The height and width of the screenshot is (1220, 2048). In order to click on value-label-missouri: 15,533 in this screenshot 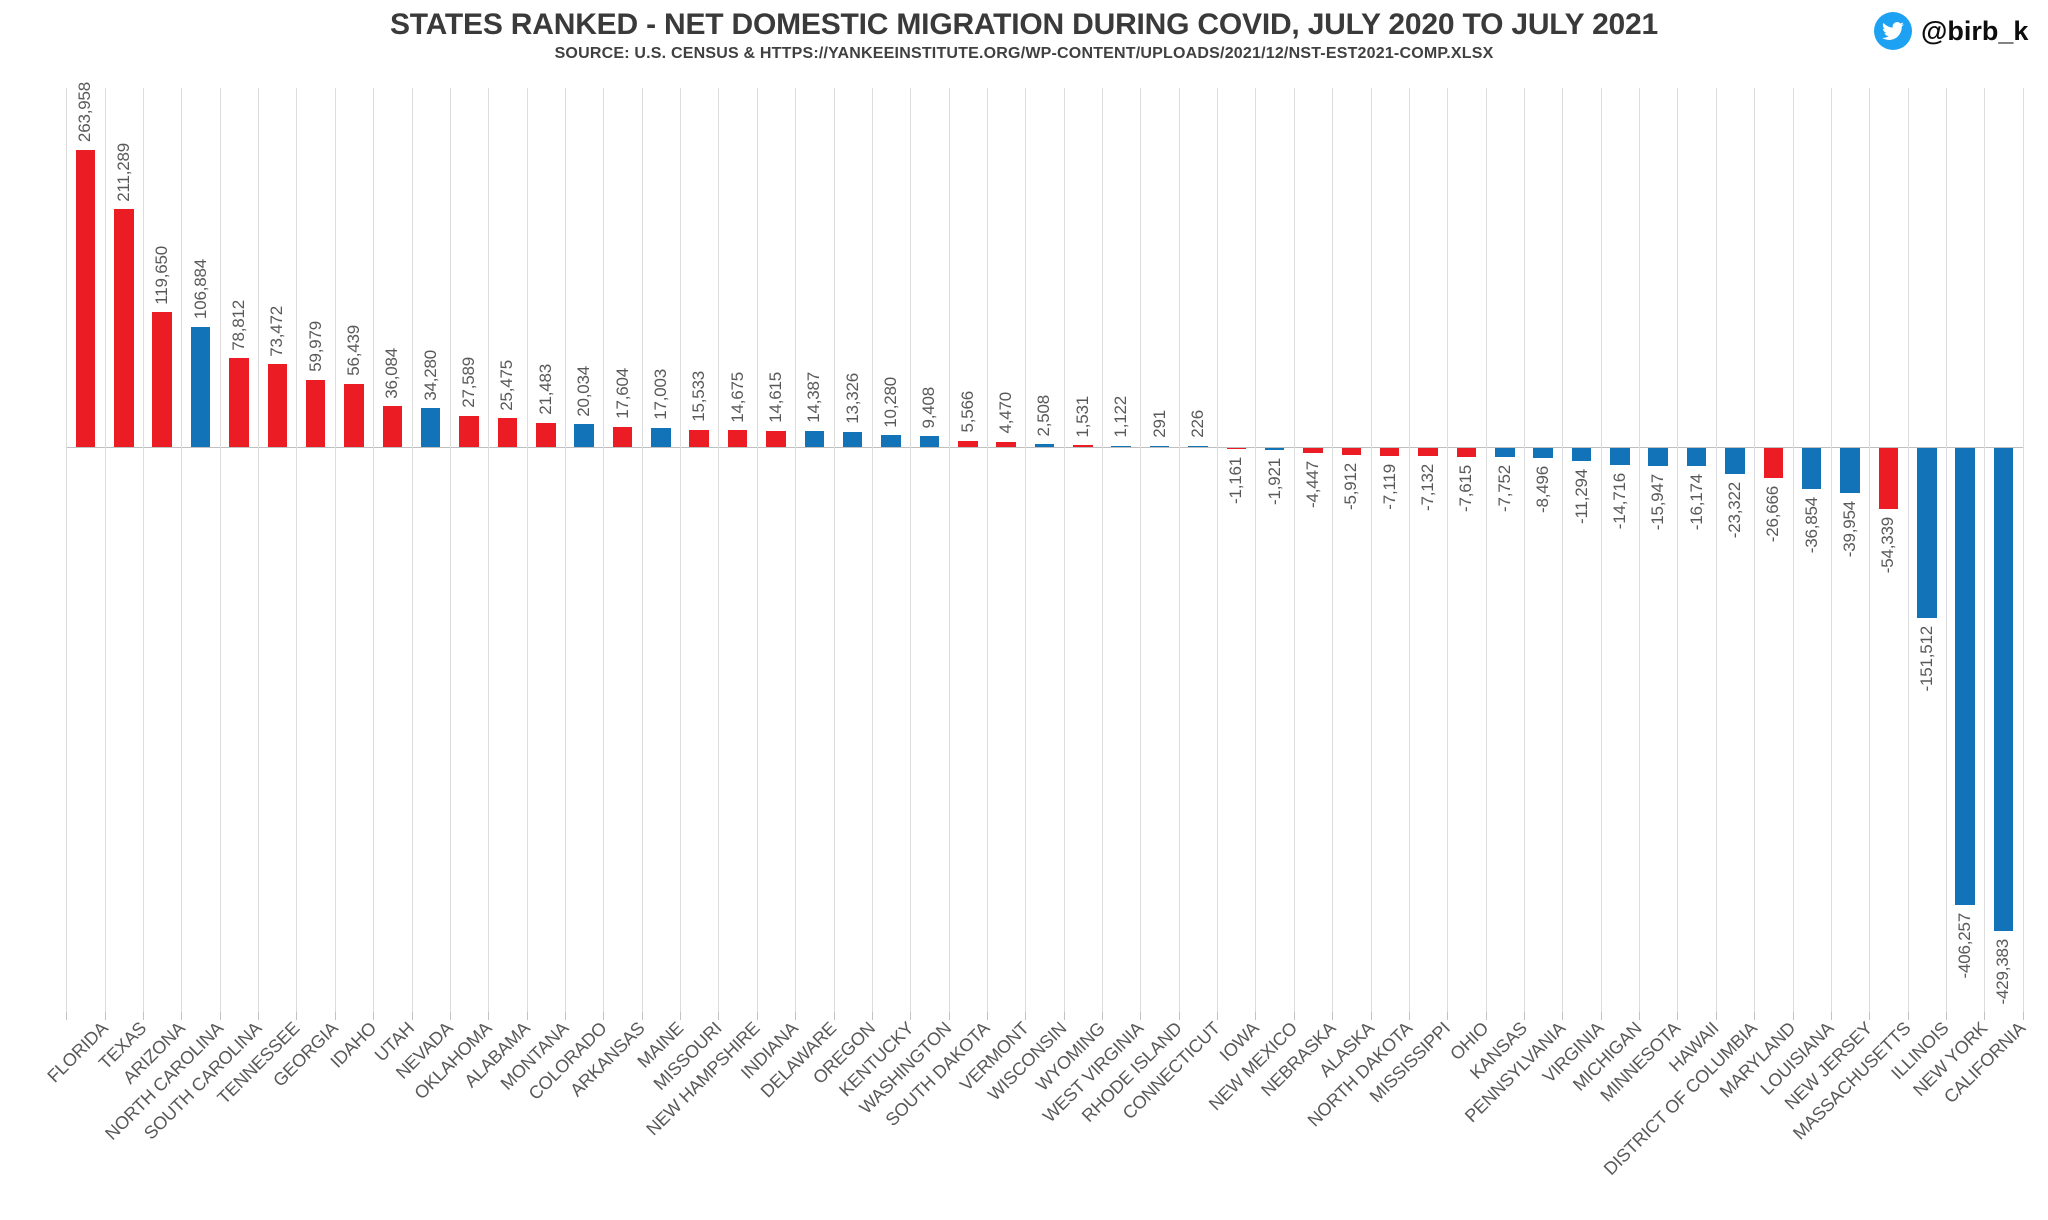, I will do `click(699, 396)`.